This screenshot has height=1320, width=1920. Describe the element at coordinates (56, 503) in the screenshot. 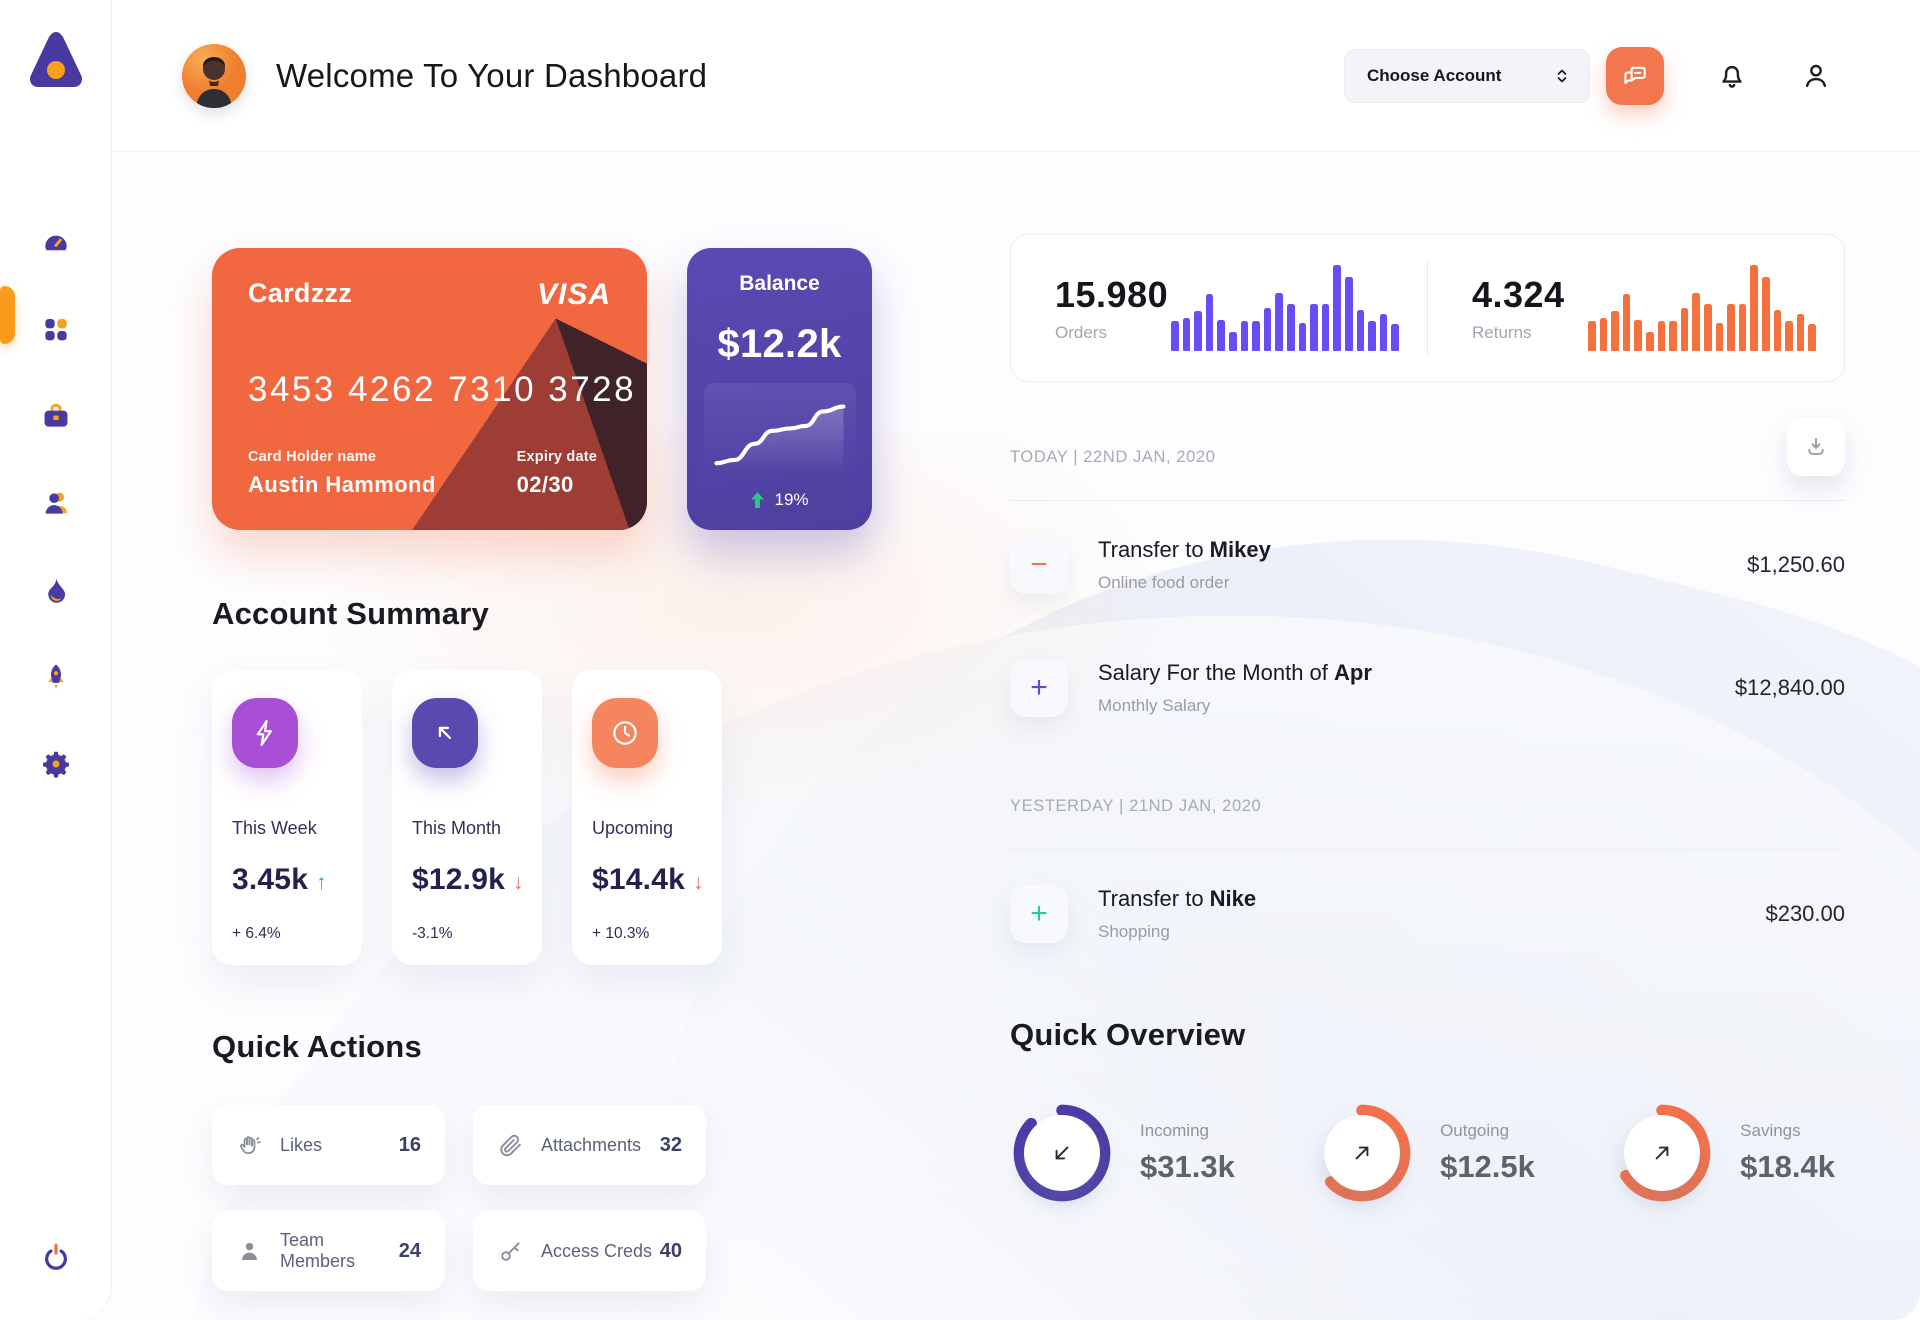

I see `users-icon` at that location.